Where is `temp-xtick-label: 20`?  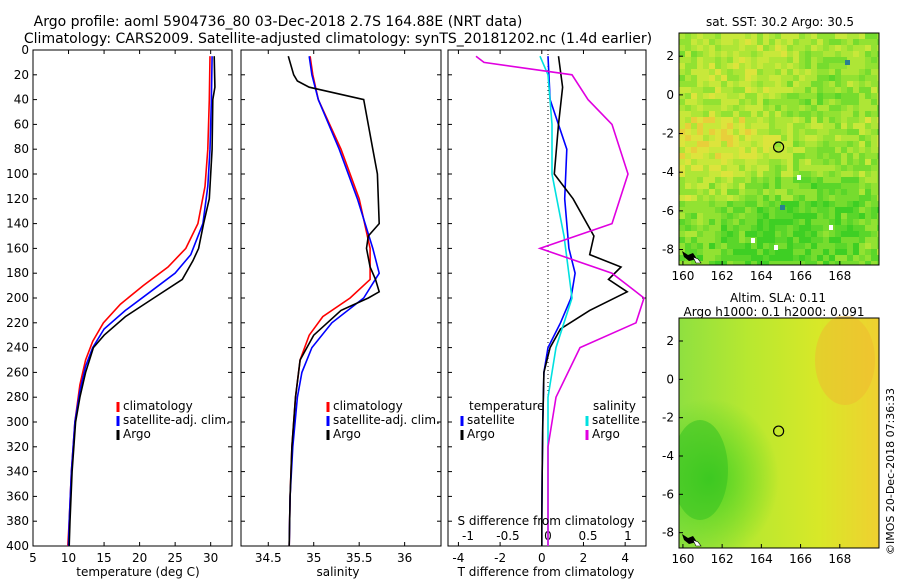 temp-xtick-label: 20 is located at coordinates (139, 558).